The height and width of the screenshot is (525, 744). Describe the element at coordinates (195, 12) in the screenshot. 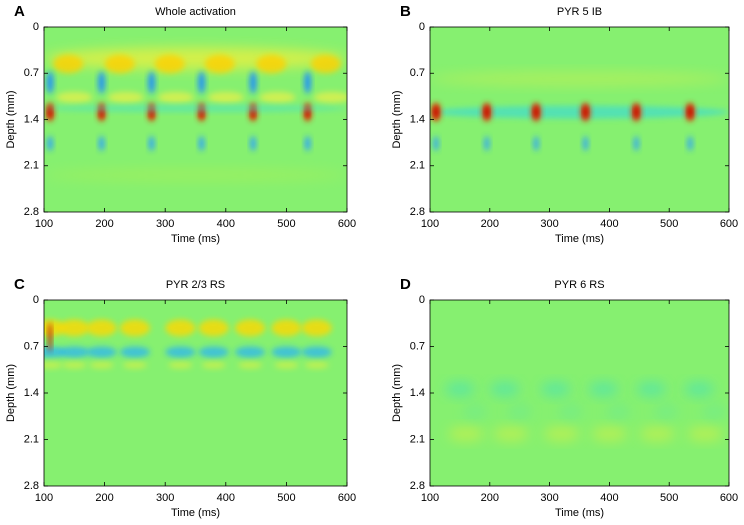

I see `chart-title: Whole activation` at that location.